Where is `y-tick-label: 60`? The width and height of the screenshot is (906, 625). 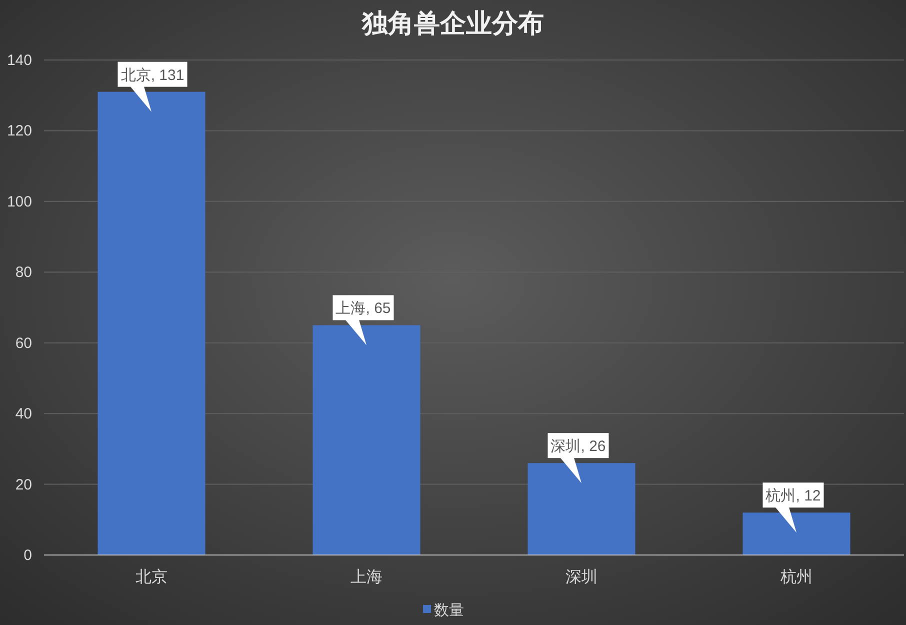
y-tick-label: 60 is located at coordinates (23, 343).